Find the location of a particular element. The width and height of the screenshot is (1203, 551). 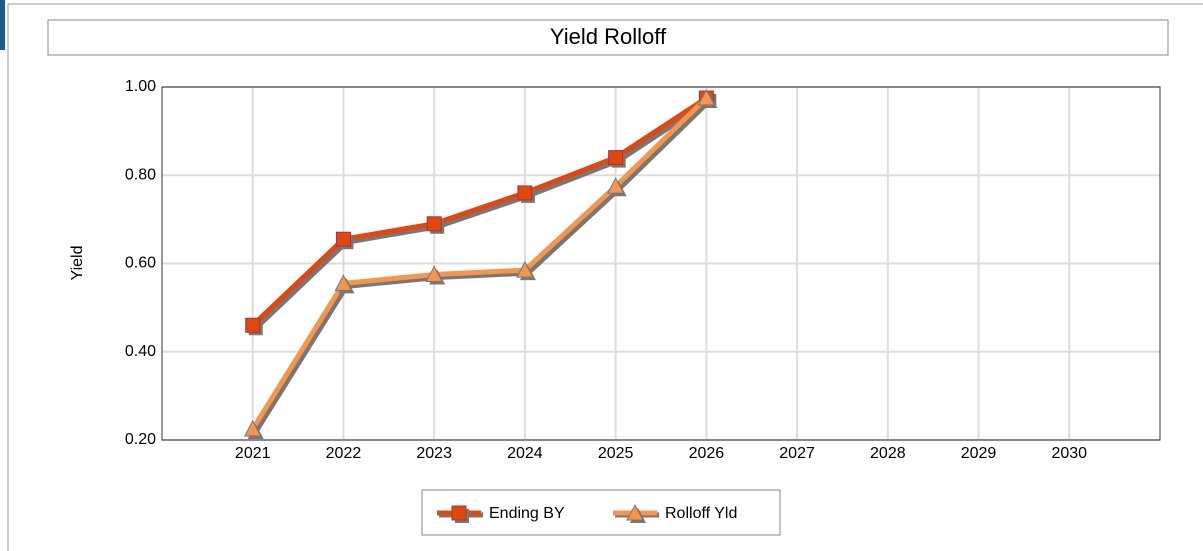

x-tick-label: 2029 is located at coordinates (979, 453).